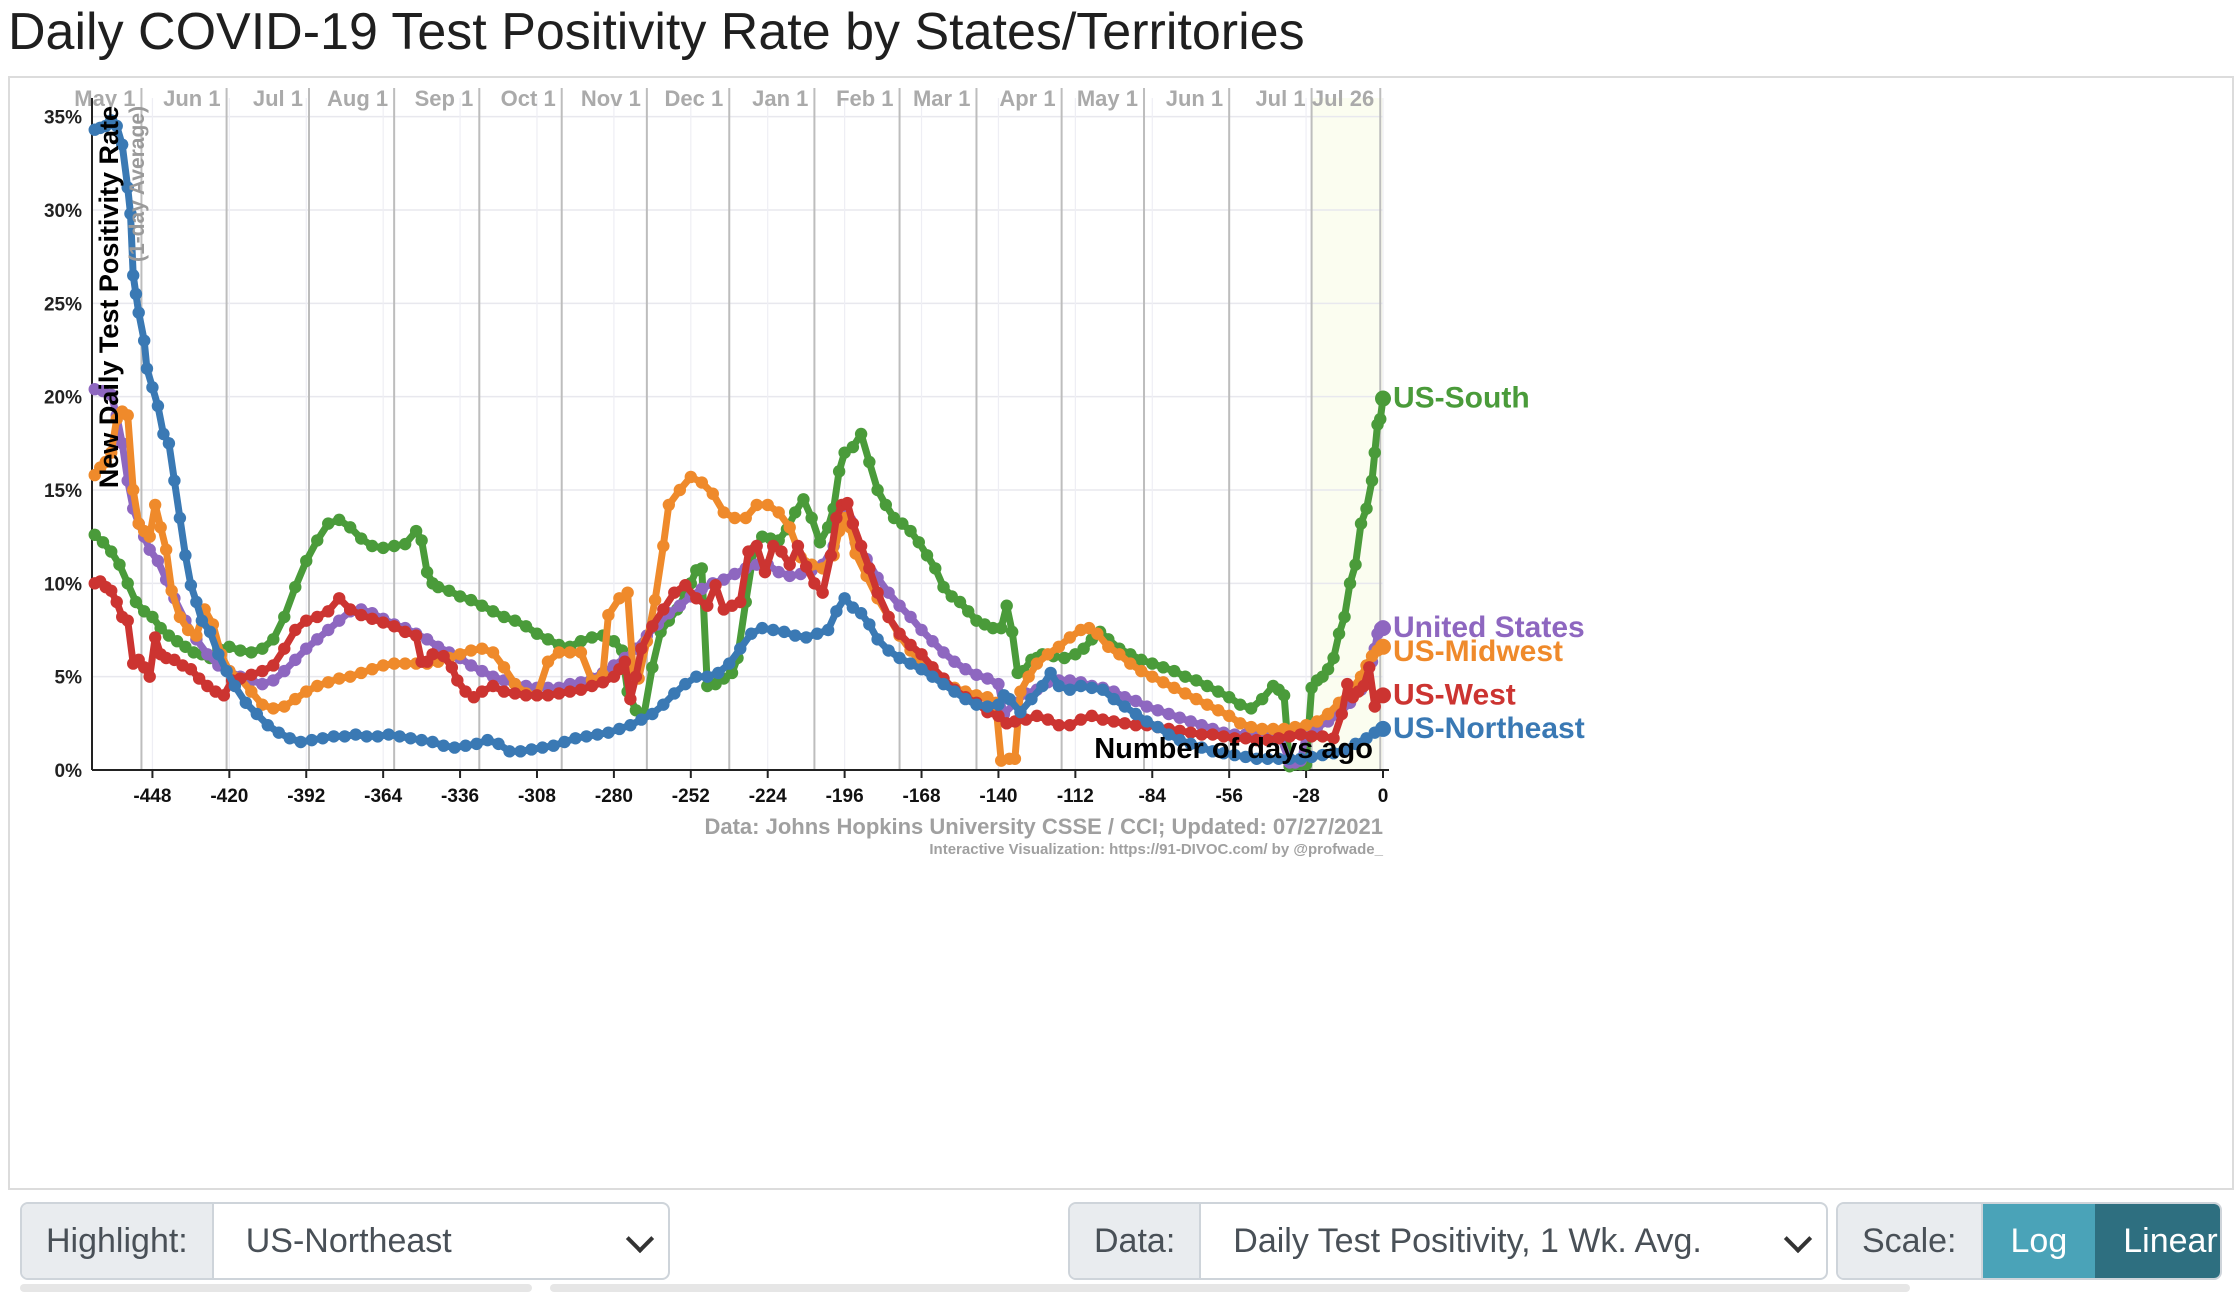  I want to click on highlight-group: Highlight: US-Northeast, so click(345, 1241).